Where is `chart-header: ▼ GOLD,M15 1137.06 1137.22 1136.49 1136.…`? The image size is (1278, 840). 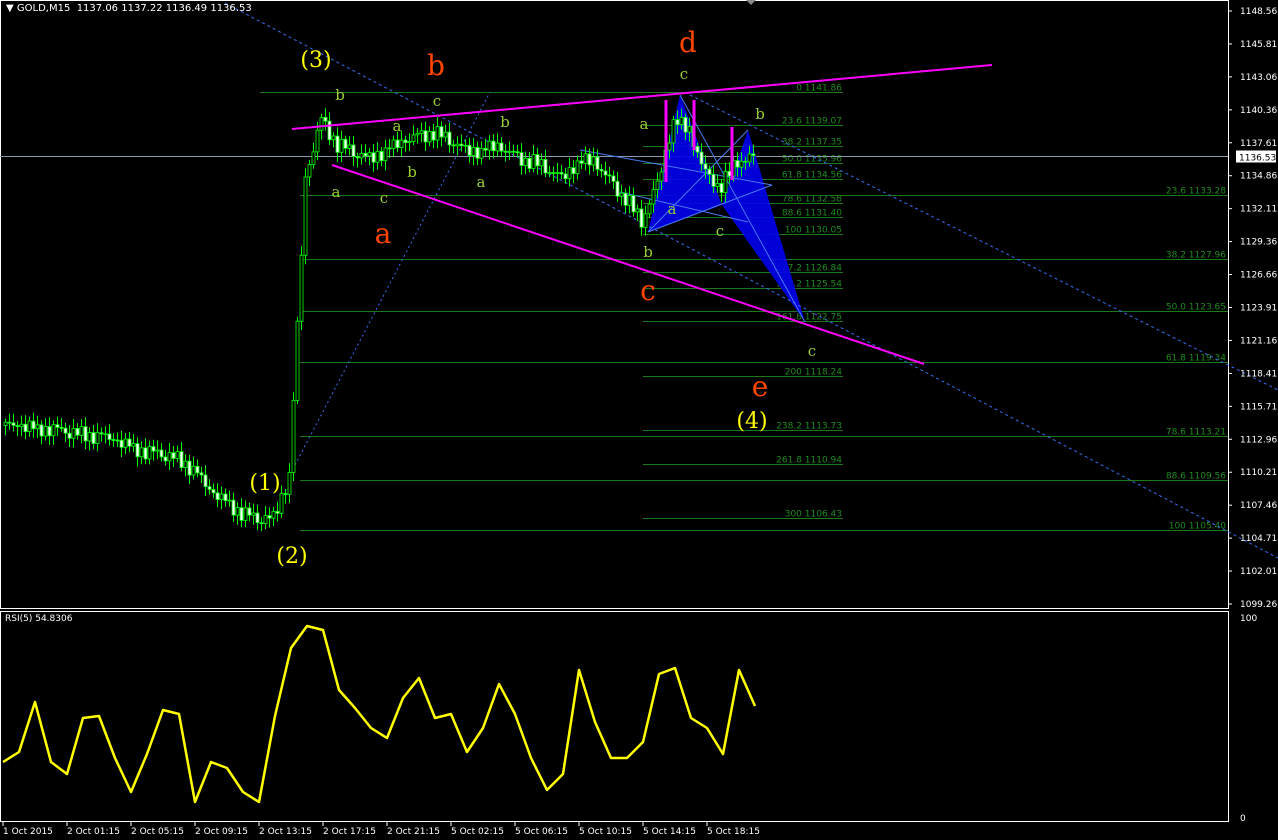
chart-header: ▼ GOLD,M15 1137.06 1137.22 1136.49 1136.… is located at coordinates (129, 8).